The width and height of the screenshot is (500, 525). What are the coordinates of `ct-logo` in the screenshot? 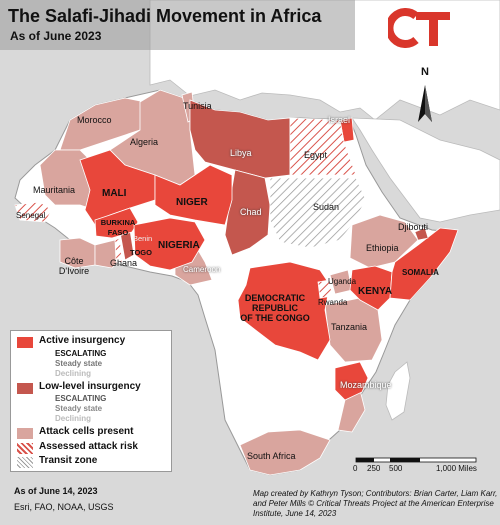 It's located at (419, 28).